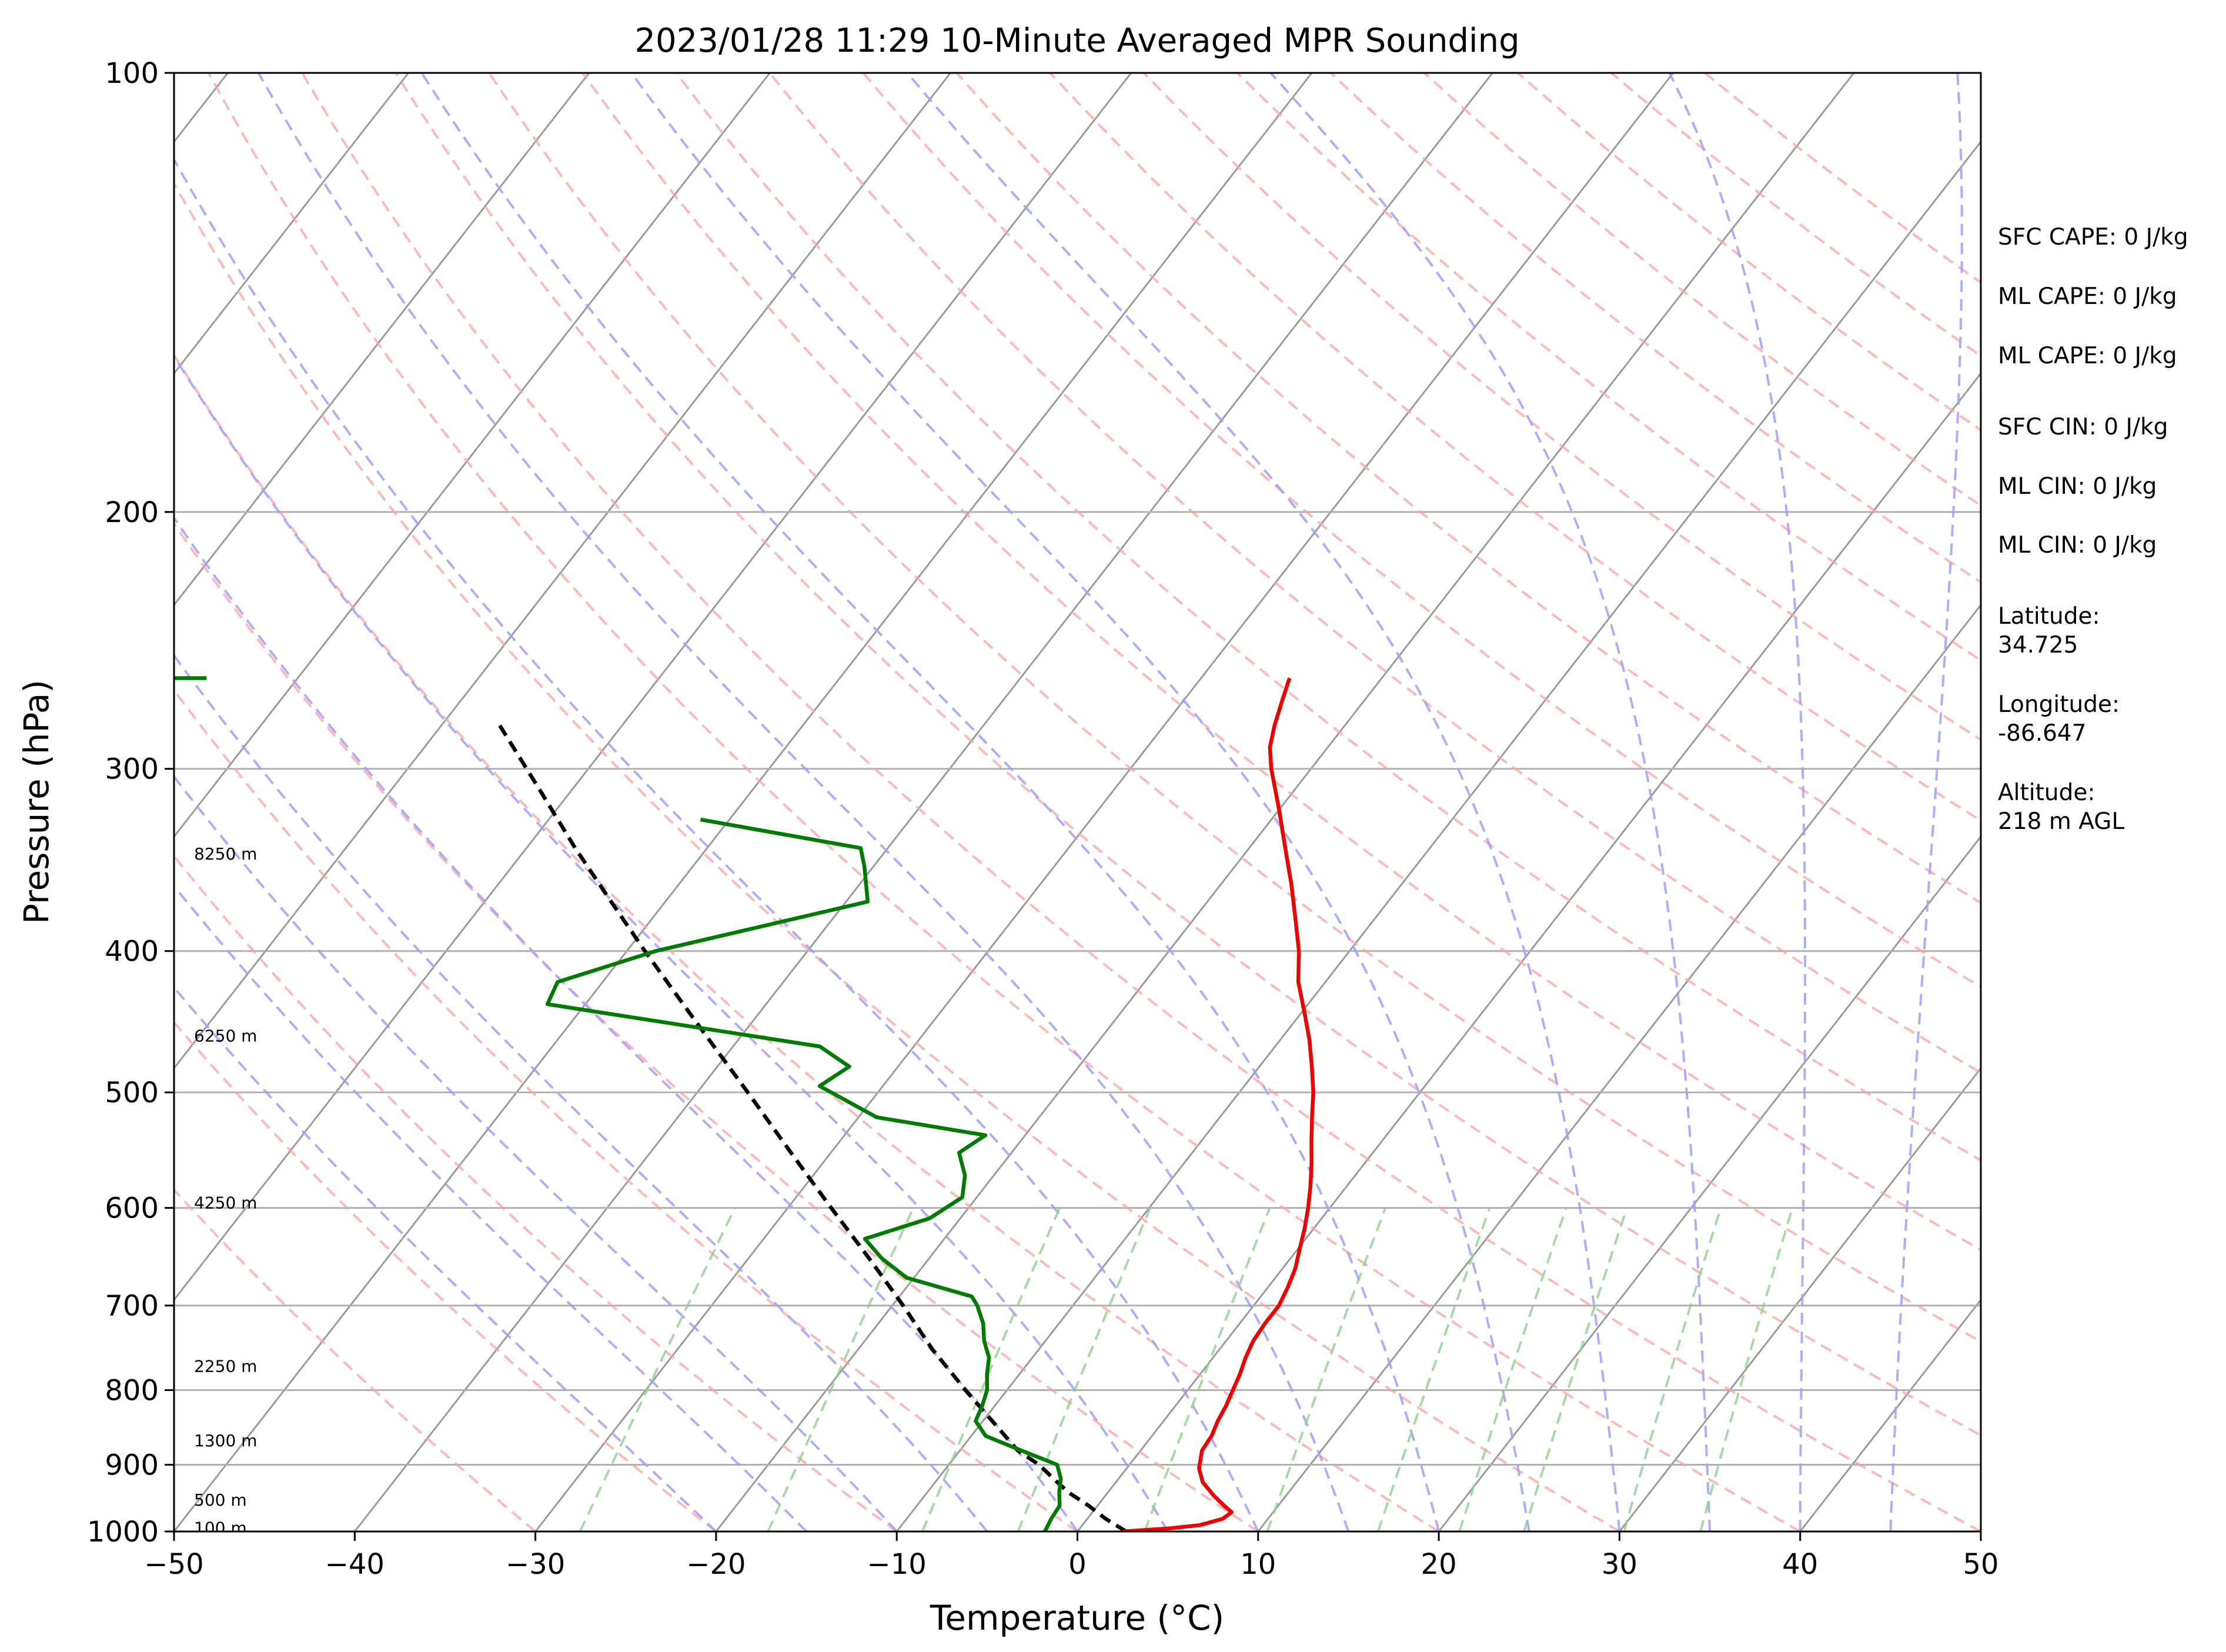 The width and height of the screenshot is (2226, 1652). Describe the element at coordinates (132, 1208) in the screenshot. I see `y-tick-label: 600` at that location.